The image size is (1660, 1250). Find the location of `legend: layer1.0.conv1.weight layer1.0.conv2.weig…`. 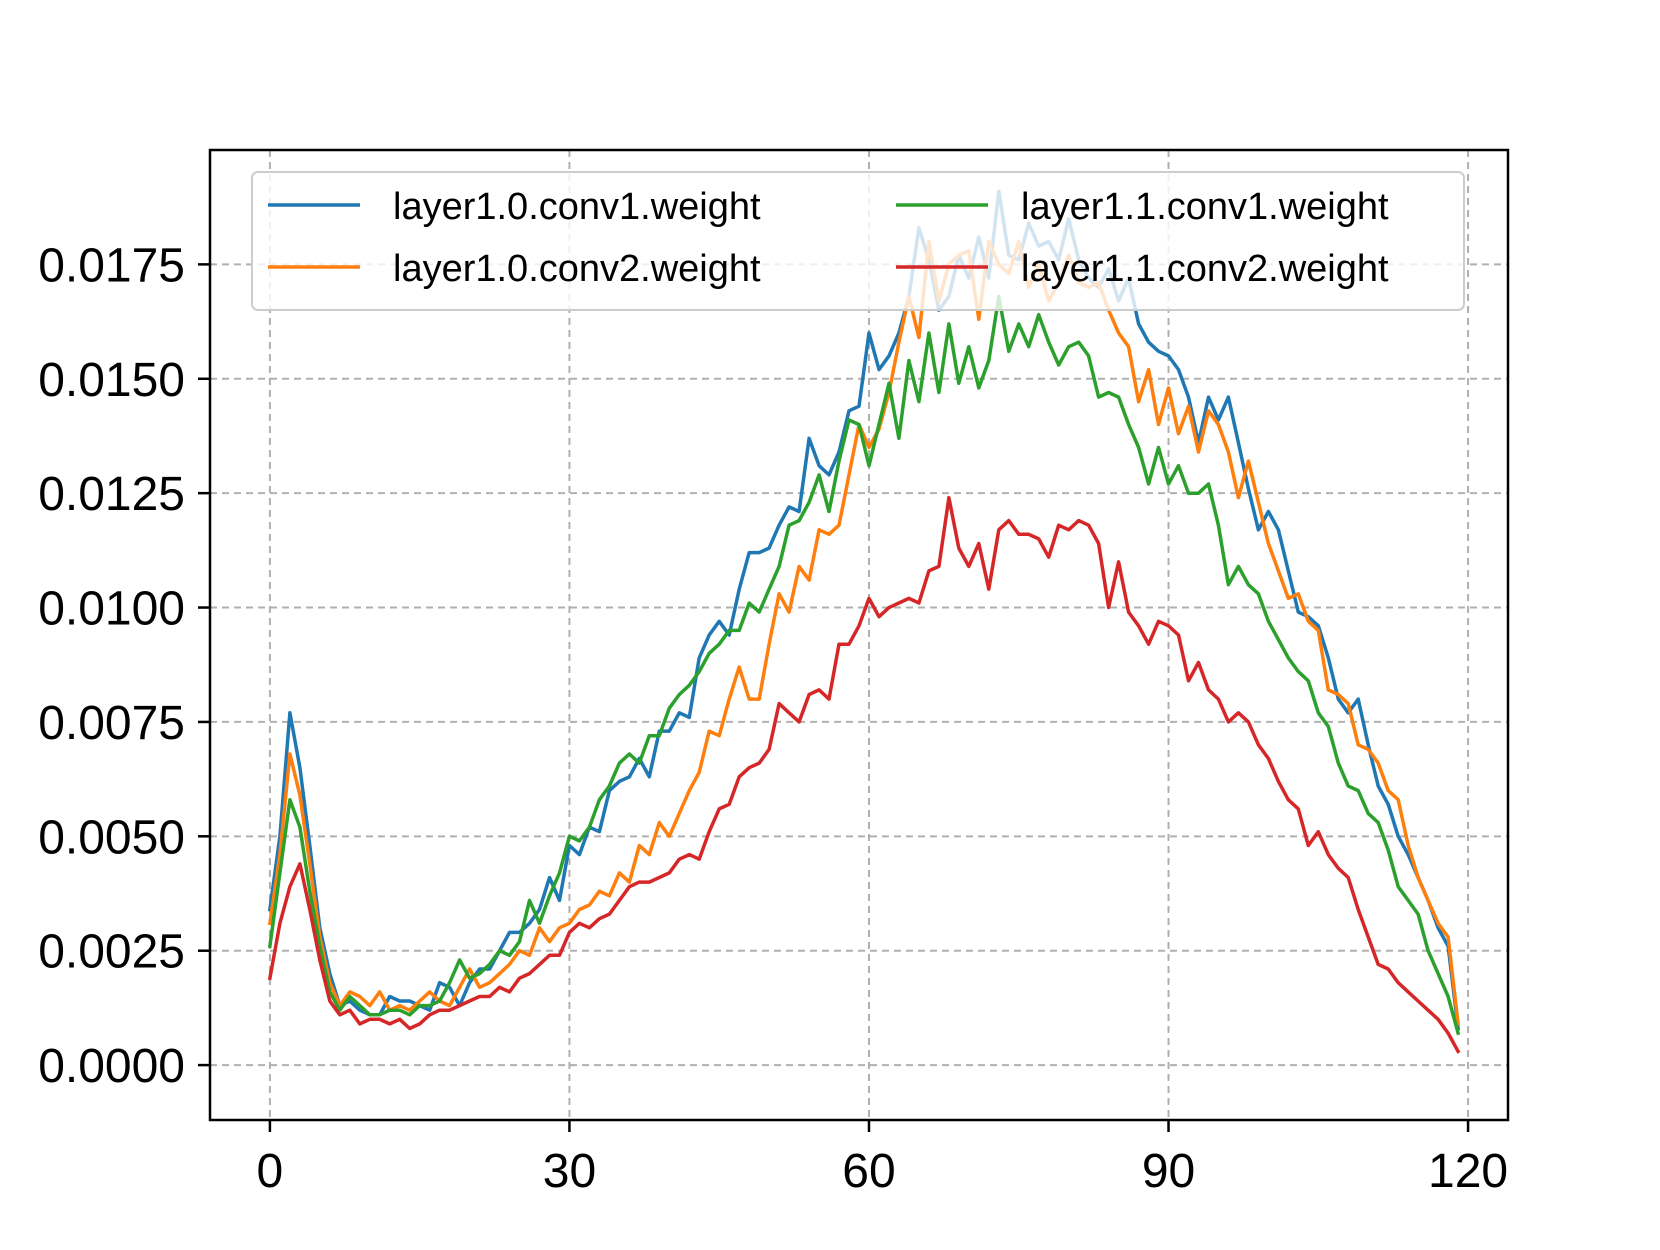

legend: layer1.0.conv1.weight layer1.0.conv2.weig… is located at coordinates (858, 241).